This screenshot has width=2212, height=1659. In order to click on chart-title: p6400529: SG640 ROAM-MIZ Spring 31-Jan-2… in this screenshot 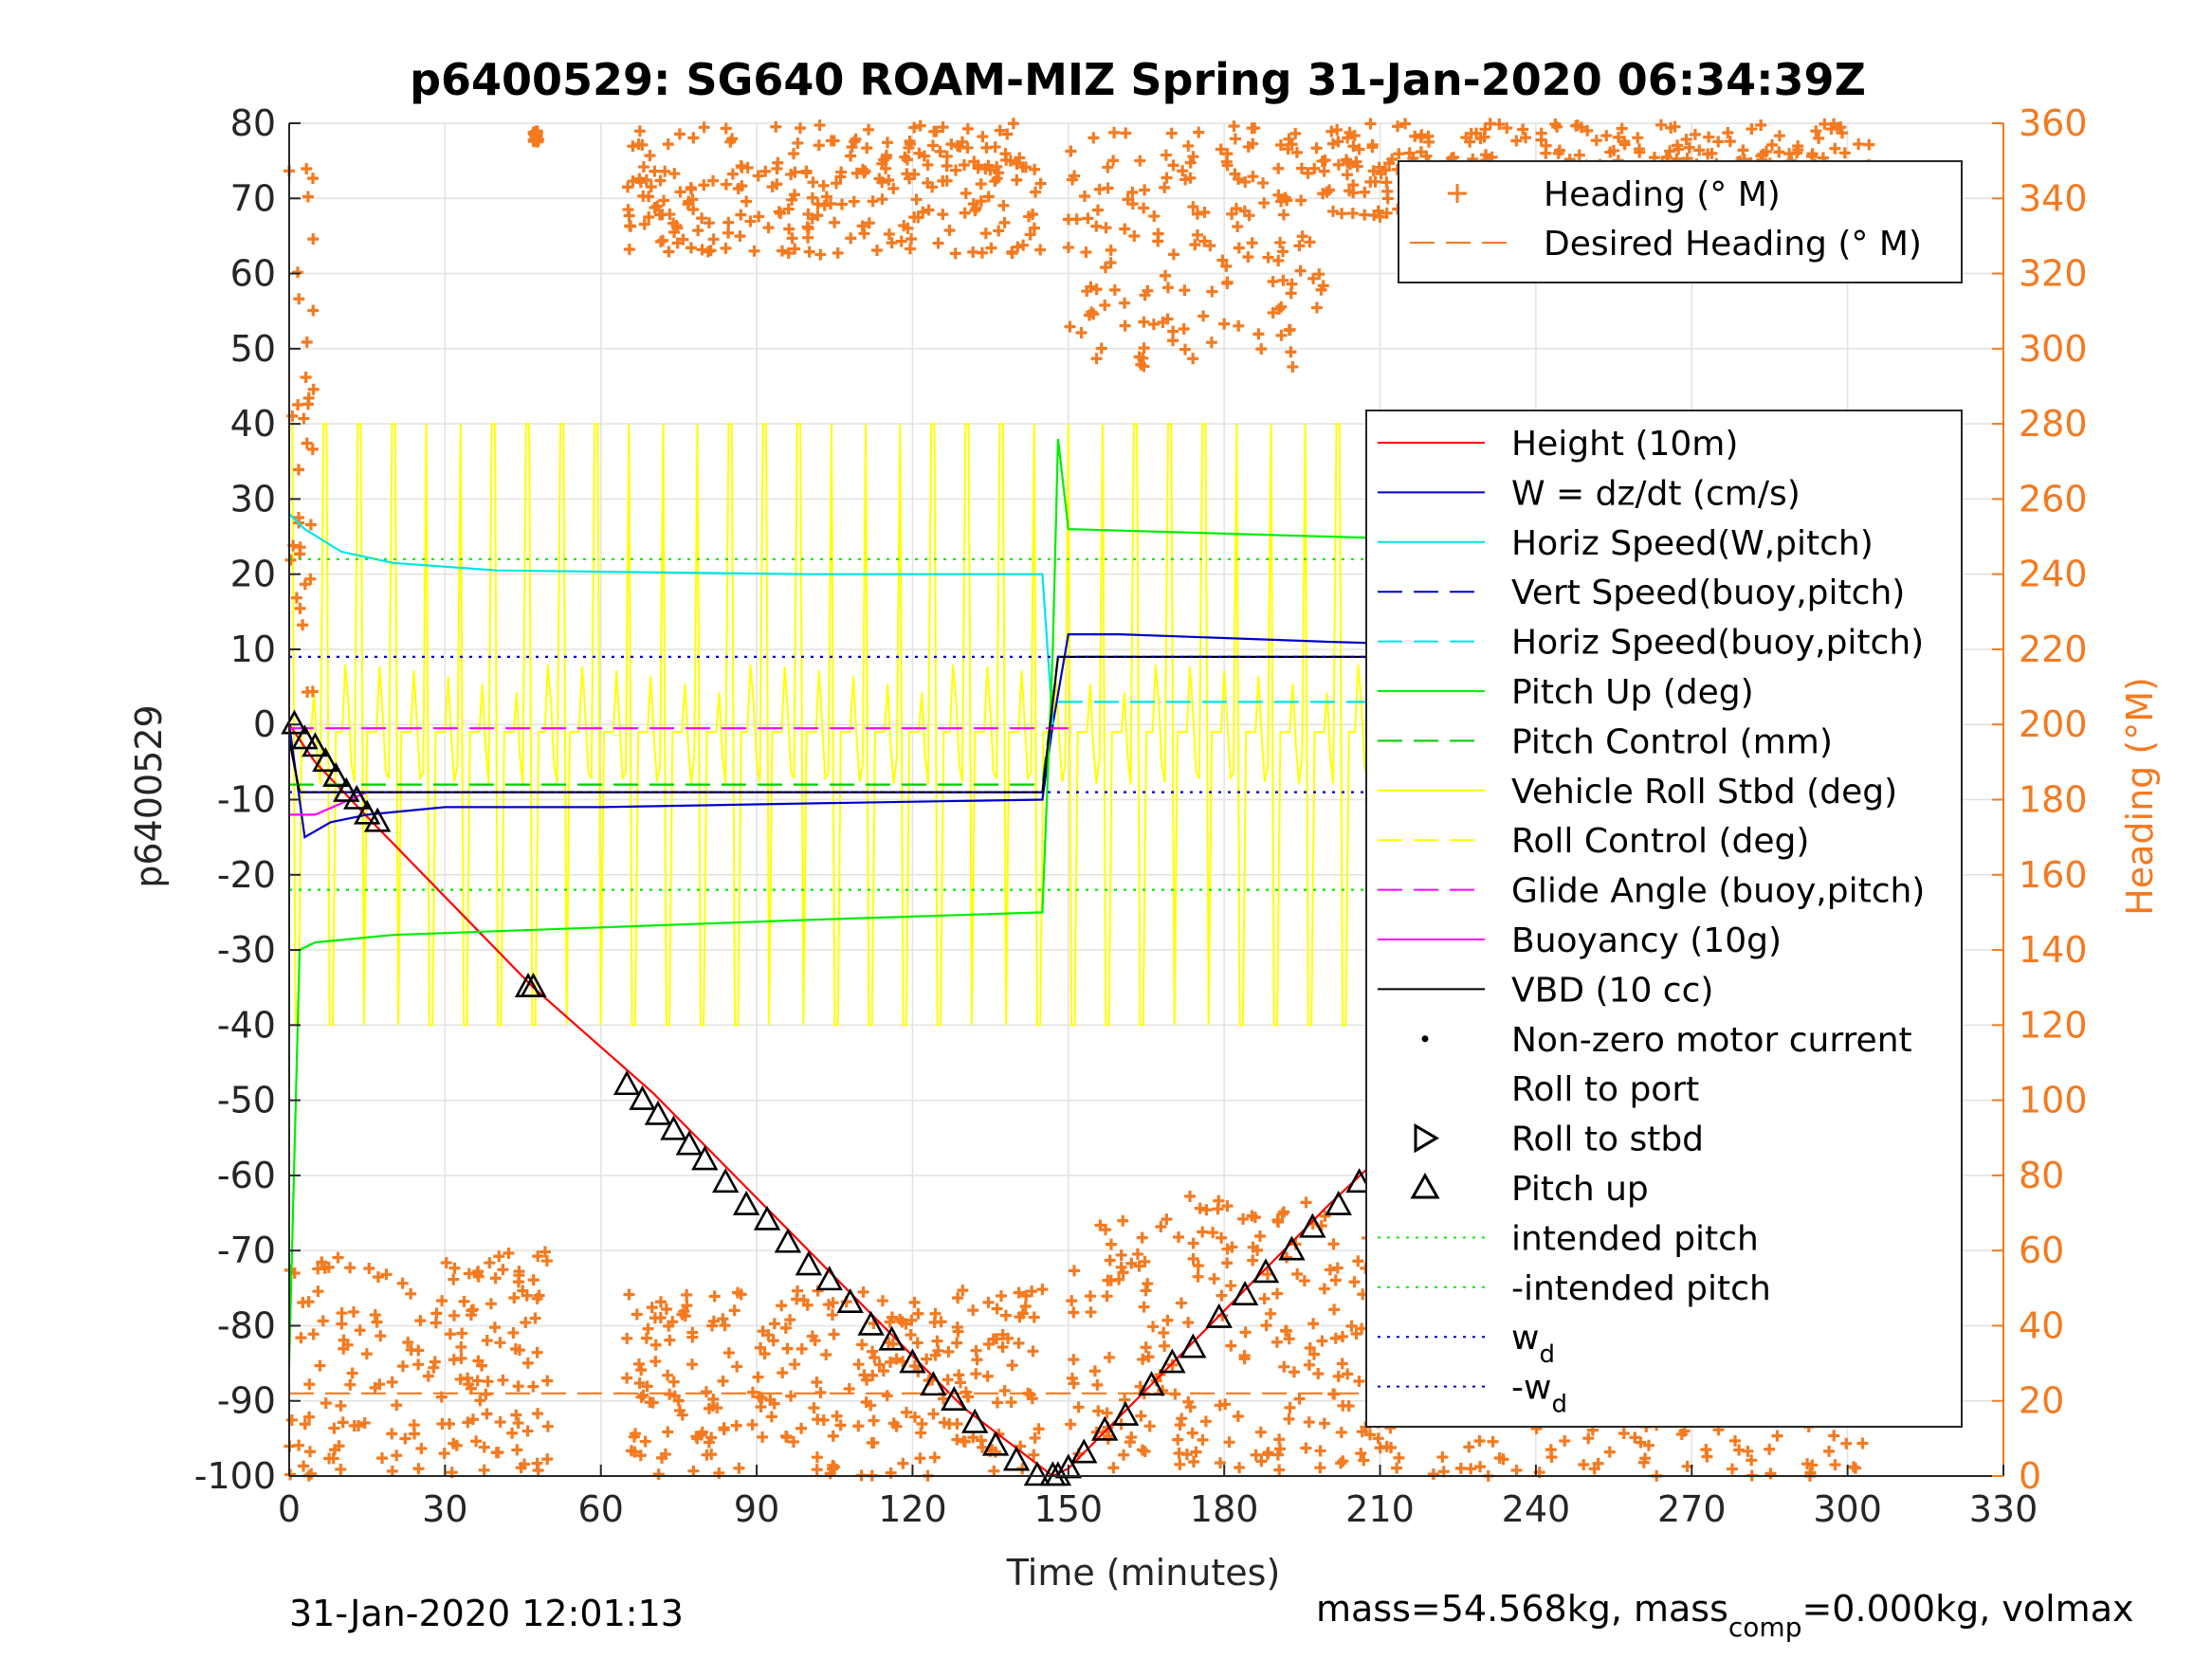, I will do `click(1138, 79)`.